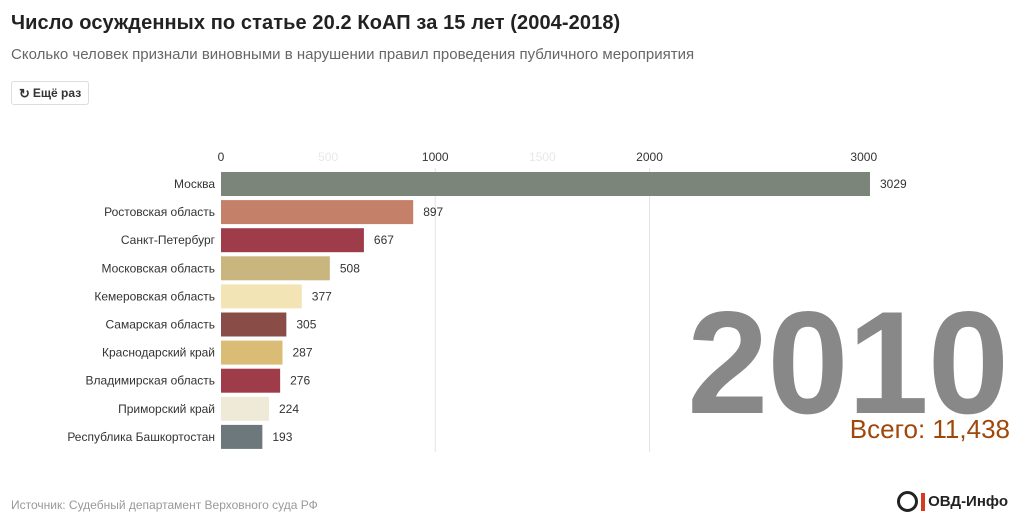 Image resolution: width=1020 pixels, height=528 pixels. Describe the element at coordinates (923, 501) in the screenshot. I see `logo-bar-icon` at that location.